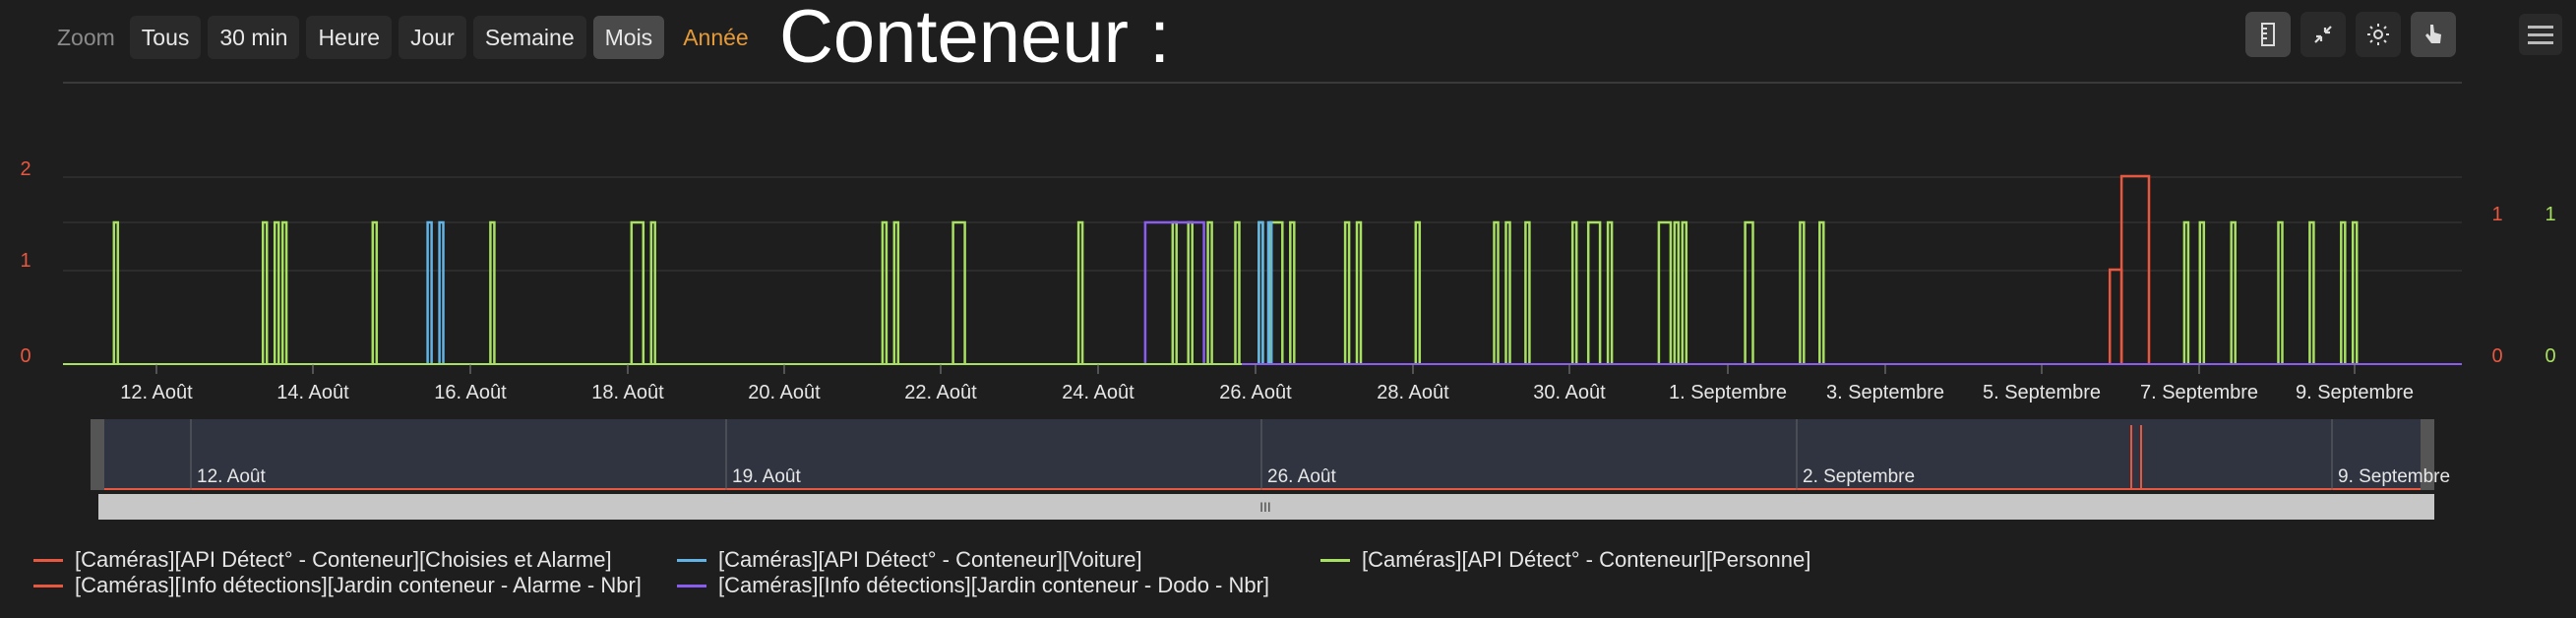 The height and width of the screenshot is (618, 2576). Describe the element at coordinates (2355, 392) in the screenshot. I see `x-tick-label: 9. Septembre` at that location.